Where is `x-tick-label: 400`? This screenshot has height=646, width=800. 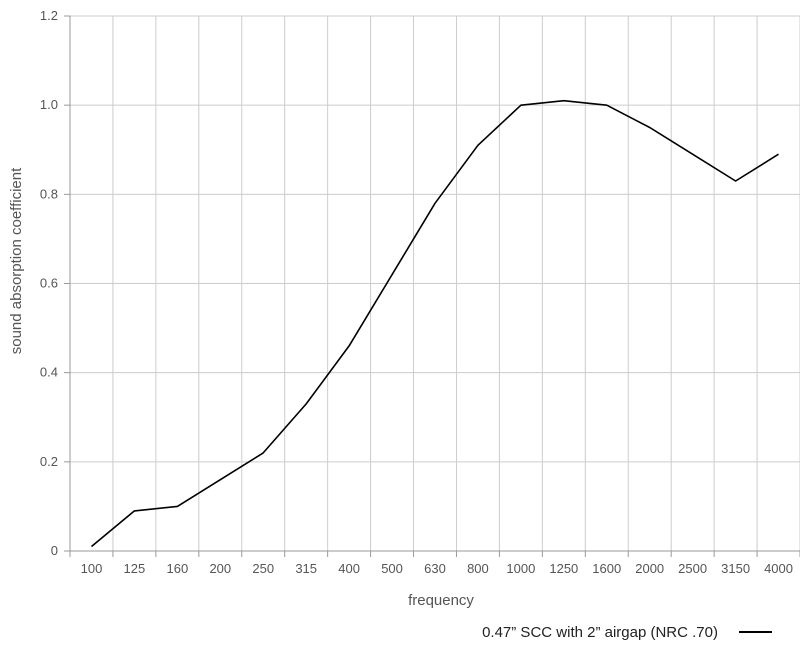 x-tick-label: 400 is located at coordinates (349, 568).